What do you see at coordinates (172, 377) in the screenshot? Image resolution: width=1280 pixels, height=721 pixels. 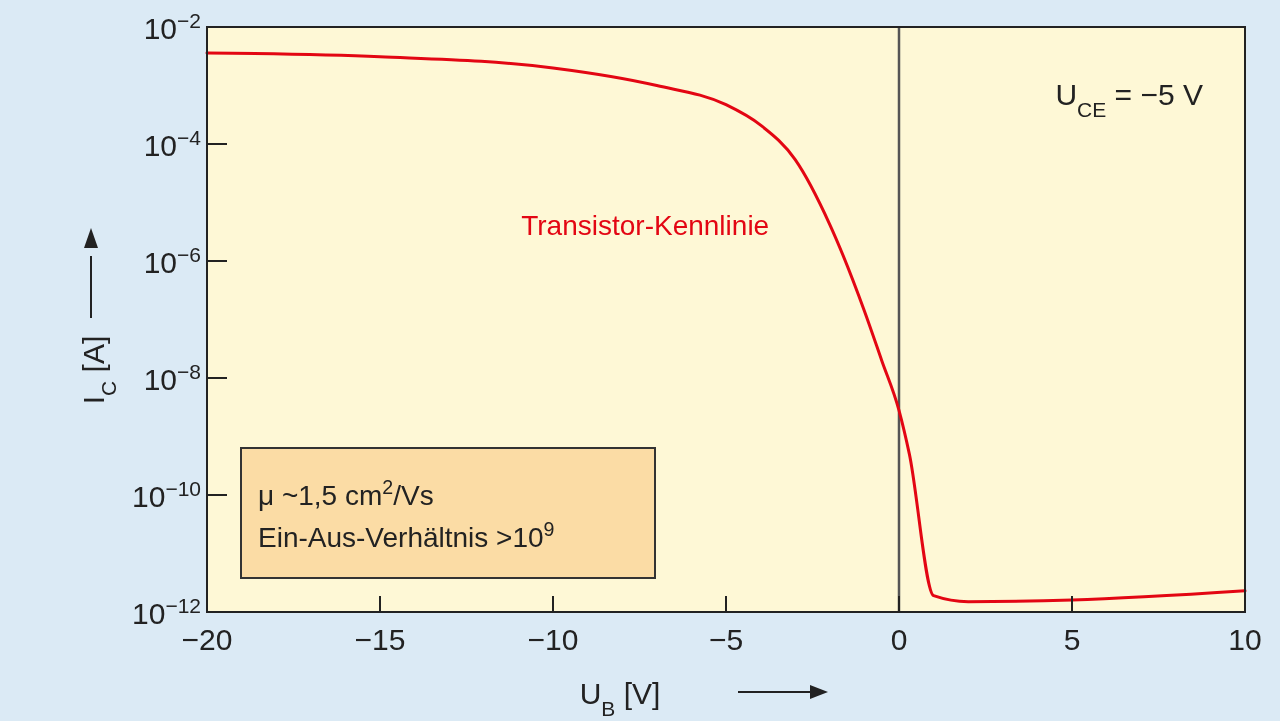 I see `y-tick-label: 10$^{−8}$` at bounding box center [172, 377].